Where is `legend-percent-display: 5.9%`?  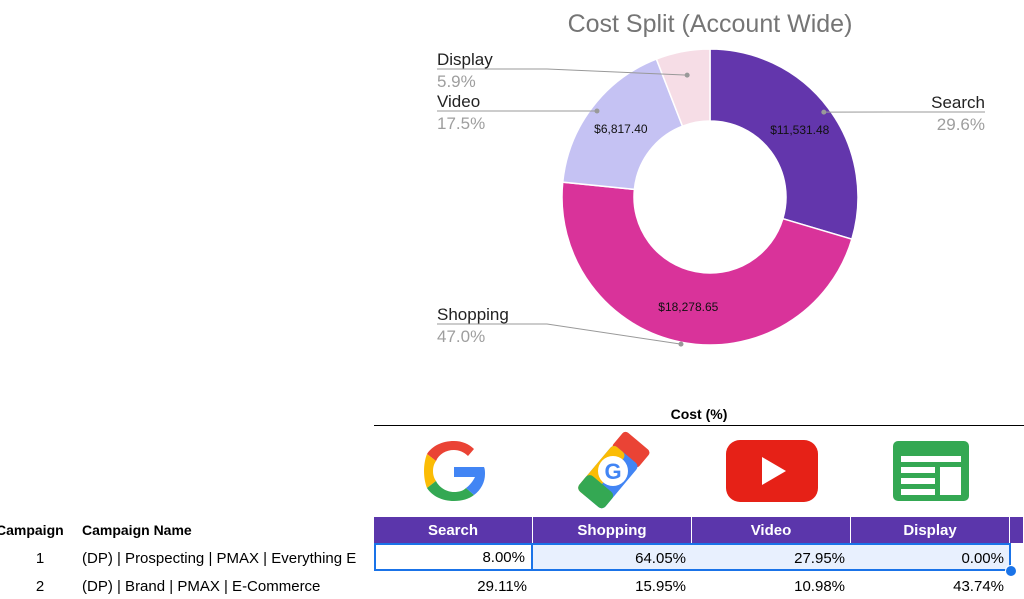
legend-percent-display: 5.9% is located at coordinates (456, 81).